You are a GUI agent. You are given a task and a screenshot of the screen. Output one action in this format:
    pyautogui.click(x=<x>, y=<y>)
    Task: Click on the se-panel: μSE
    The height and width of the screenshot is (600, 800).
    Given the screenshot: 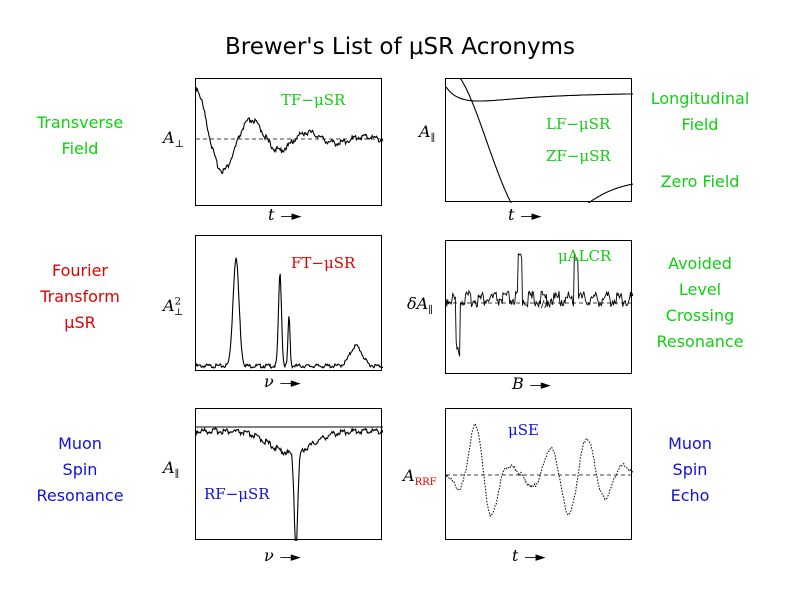 What is the action you would take?
    pyautogui.click(x=539, y=474)
    